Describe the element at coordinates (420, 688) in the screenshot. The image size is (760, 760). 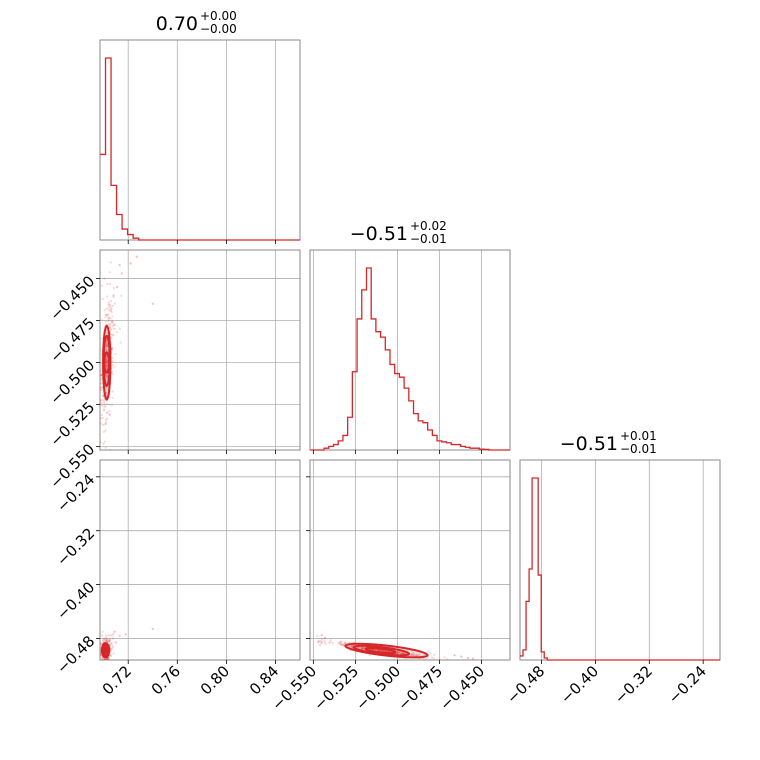
I see `x-tick-label-1-3: −0.475` at that location.